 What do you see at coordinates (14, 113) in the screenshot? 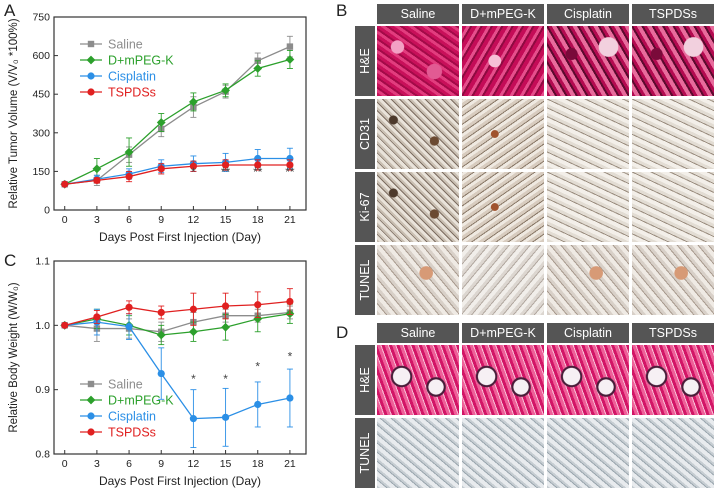
I see `y-axis-label: Relative Tumor Volume (V/V₀ *100%)` at bounding box center [14, 113].